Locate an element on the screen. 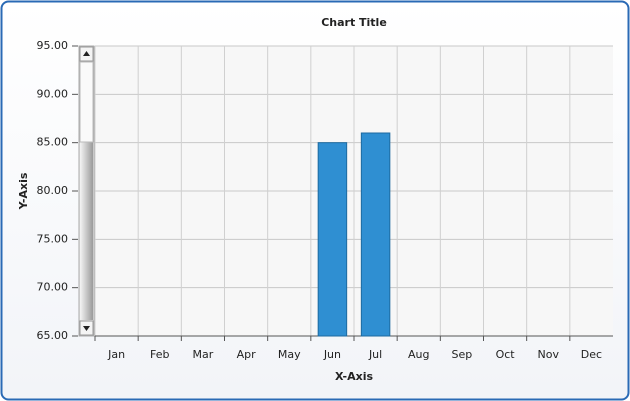 The image size is (630, 401). scrollbar is located at coordinates (86, 191).